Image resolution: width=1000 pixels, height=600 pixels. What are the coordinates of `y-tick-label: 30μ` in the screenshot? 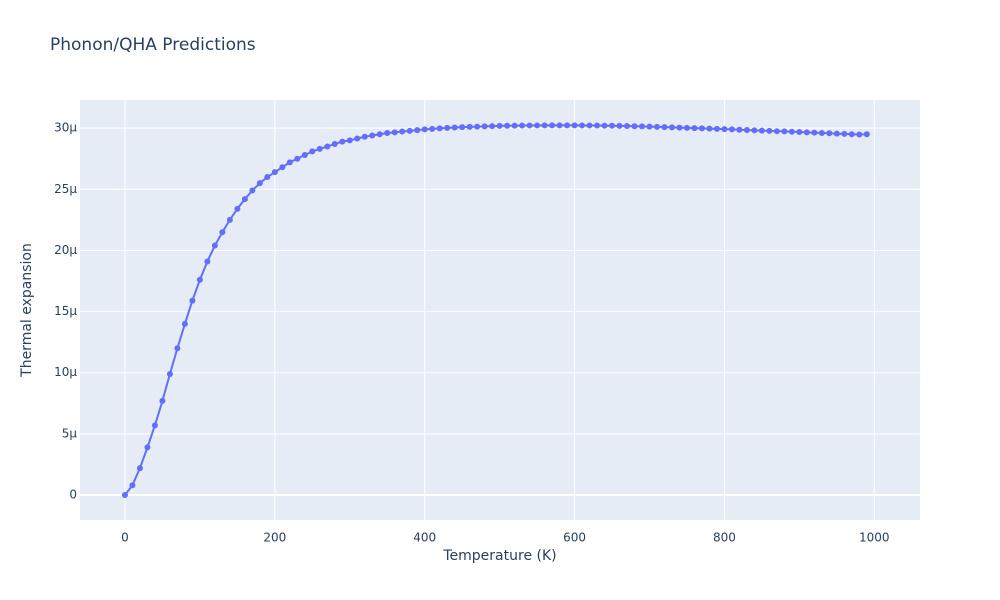 It's located at (65, 128).